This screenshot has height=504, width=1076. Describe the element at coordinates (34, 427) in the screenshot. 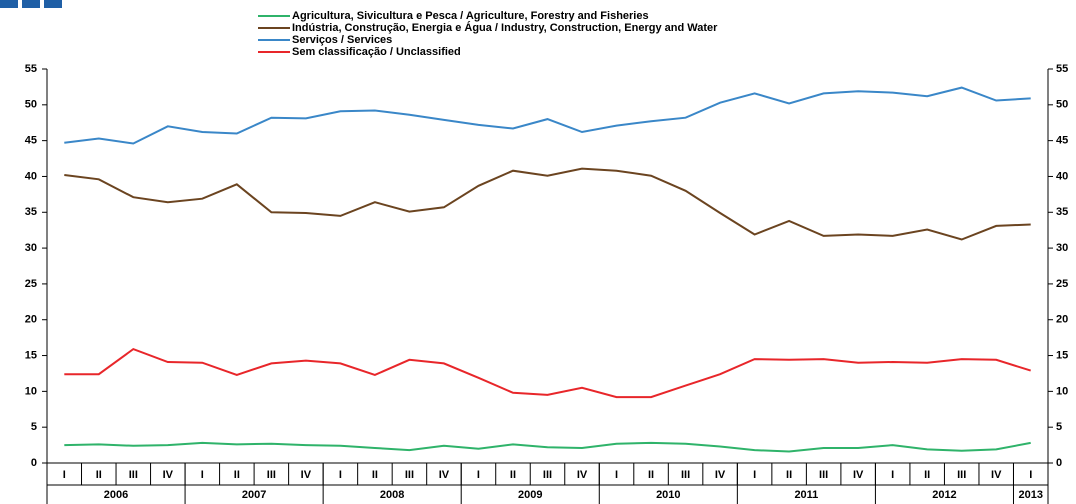

I see `y-tick-label: 5` at that location.